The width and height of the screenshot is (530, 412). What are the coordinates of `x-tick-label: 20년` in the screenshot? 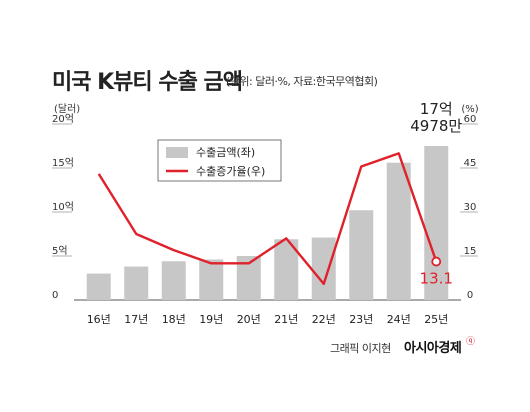 It's located at (249, 319).